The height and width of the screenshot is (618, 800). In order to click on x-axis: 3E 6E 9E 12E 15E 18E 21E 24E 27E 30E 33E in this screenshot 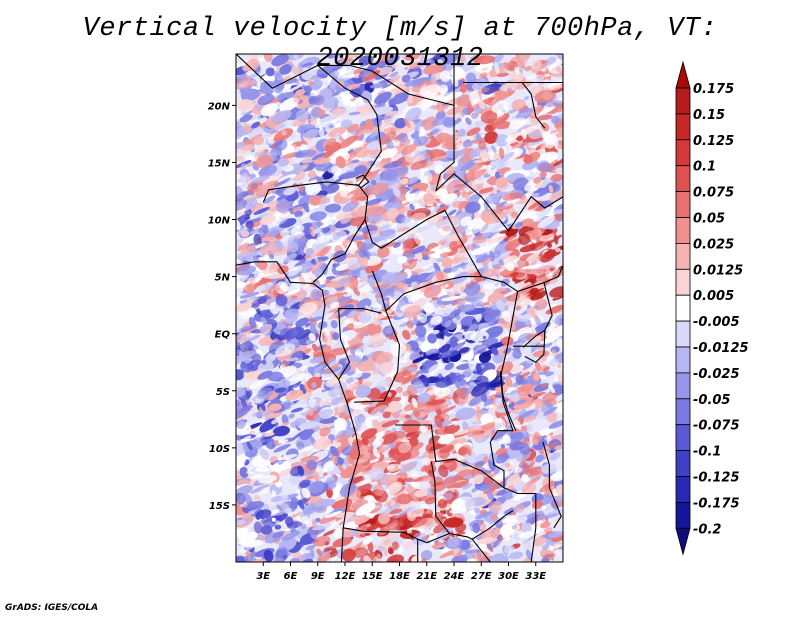, I will do `click(401, 572)`.